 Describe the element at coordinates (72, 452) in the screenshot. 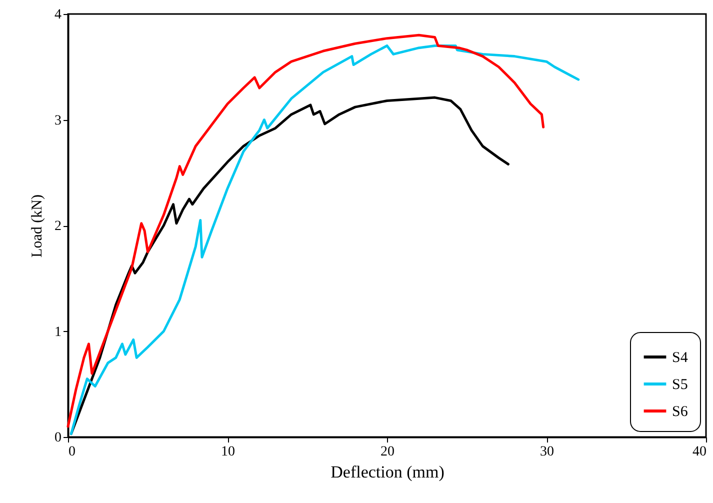

I see `x-tick-label: 0` at that location.